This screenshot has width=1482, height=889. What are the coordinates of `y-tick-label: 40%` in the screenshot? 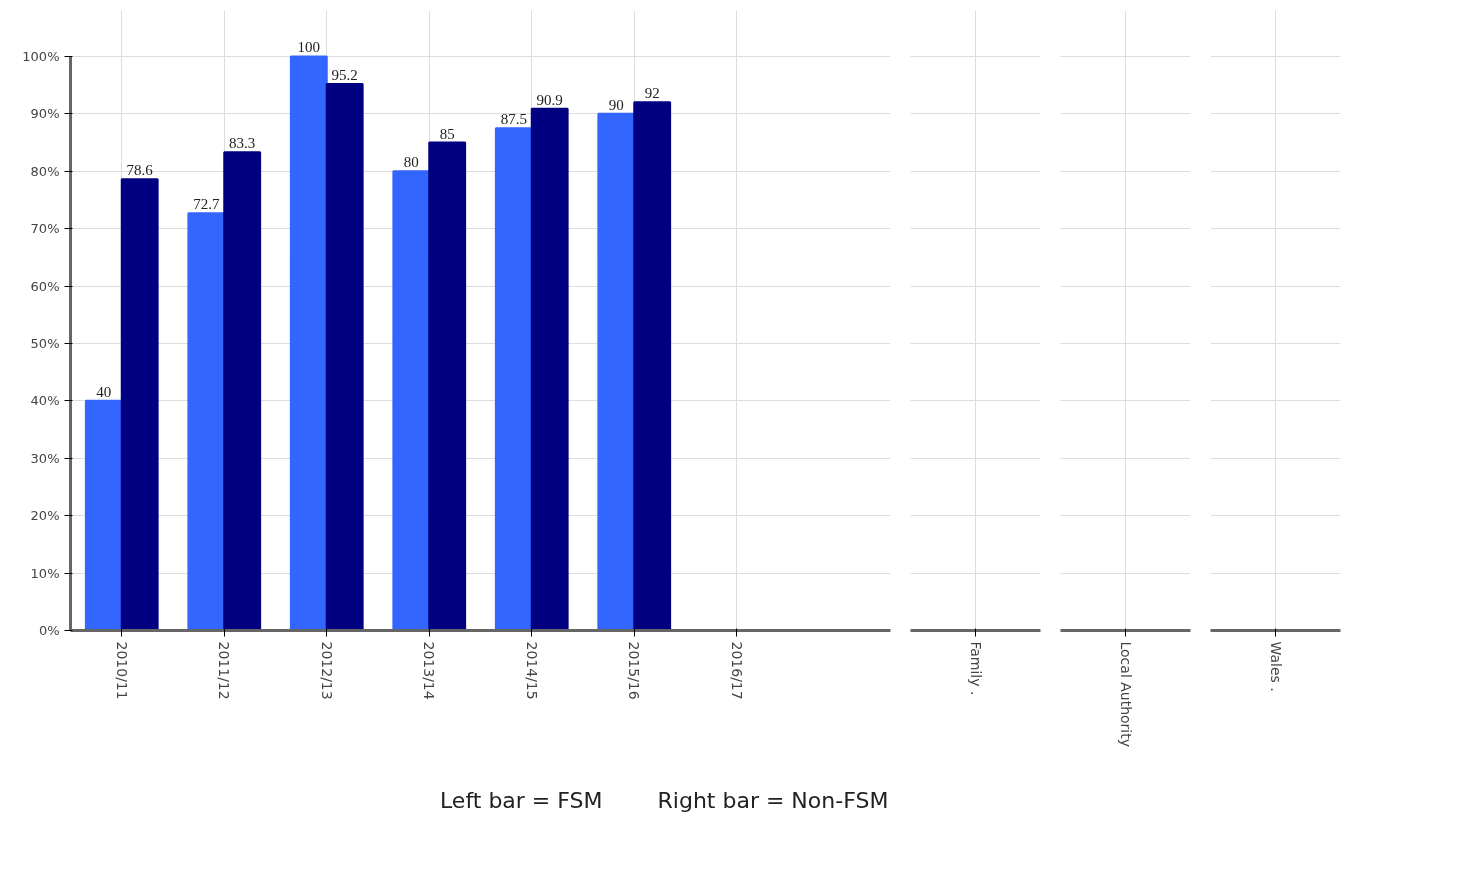 It's located at (45, 401).